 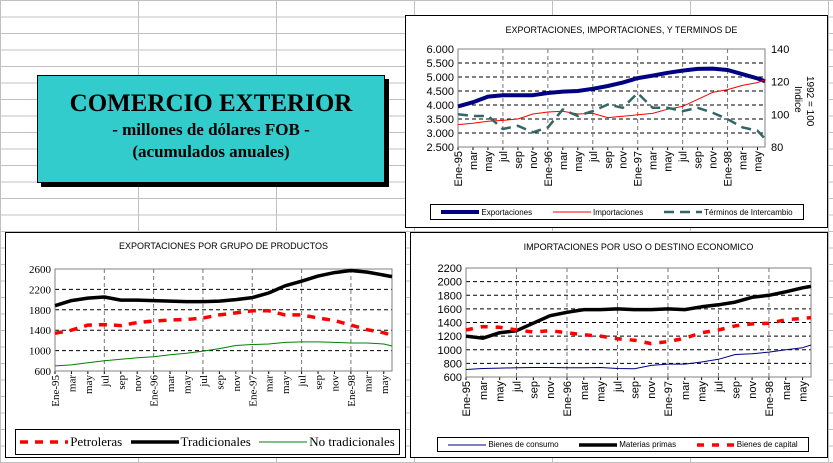 I want to click on legend-label: Importaciones, so click(x=618, y=212).